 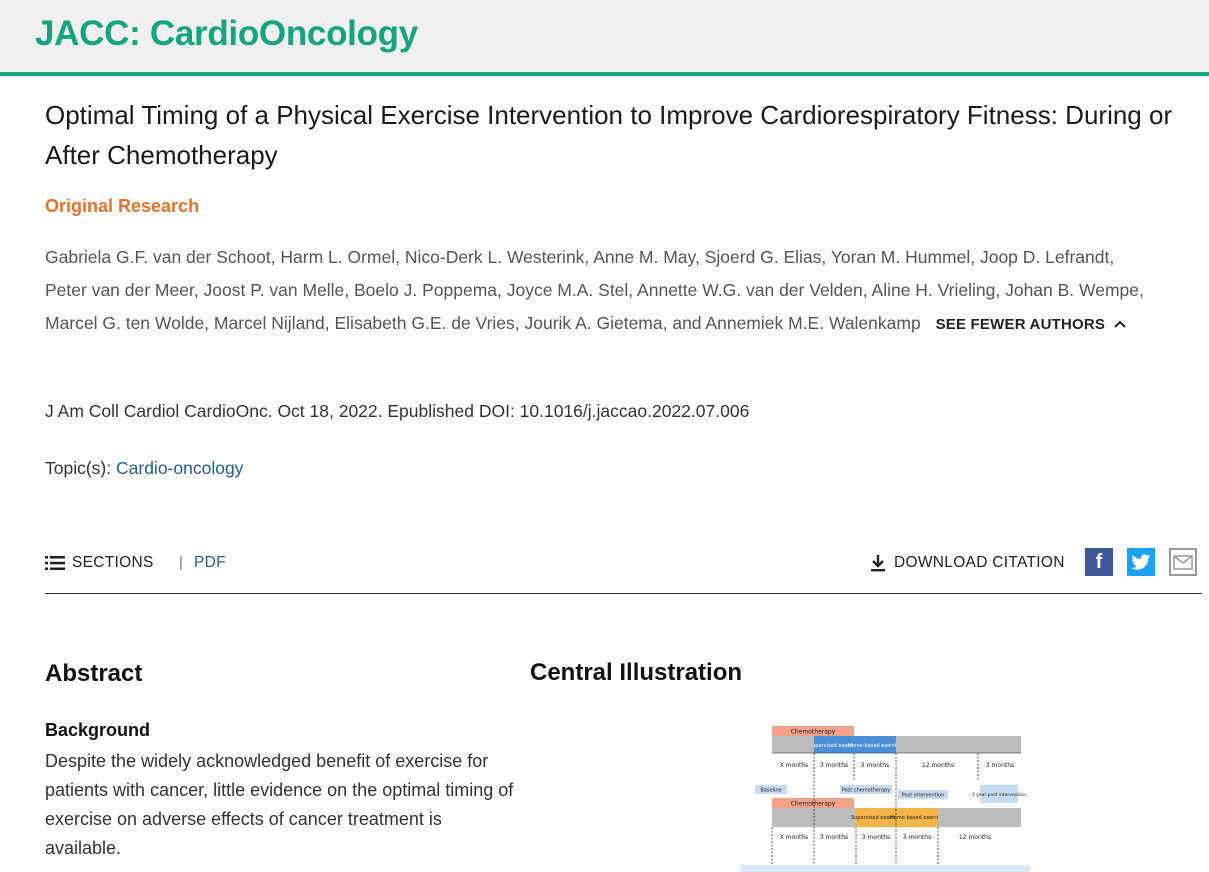 I want to click on post-chemo-box, so click(x=866, y=789).